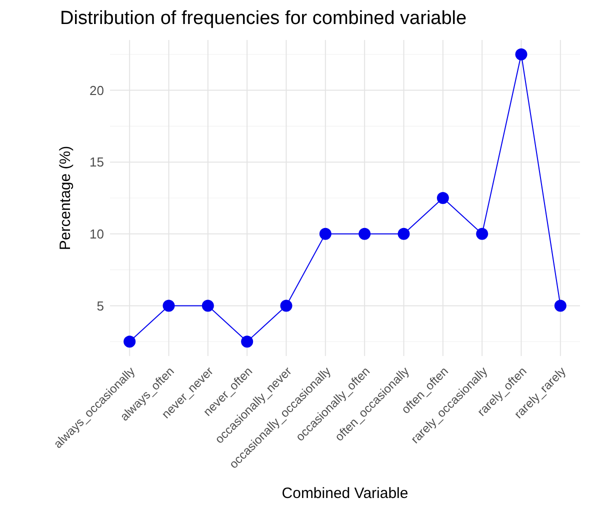 The width and height of the screenshot is (595, 506). I want to click on y-axis-title: Percentage (%), so click(65, 198).